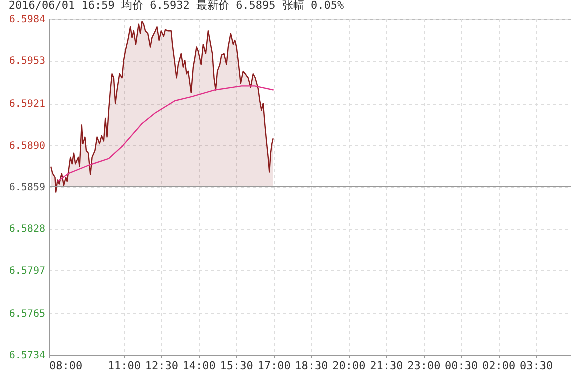  Describe the element at coordinates (27, 188) in the screenshot. I see `y-tick-label: 6.5859` at that location.